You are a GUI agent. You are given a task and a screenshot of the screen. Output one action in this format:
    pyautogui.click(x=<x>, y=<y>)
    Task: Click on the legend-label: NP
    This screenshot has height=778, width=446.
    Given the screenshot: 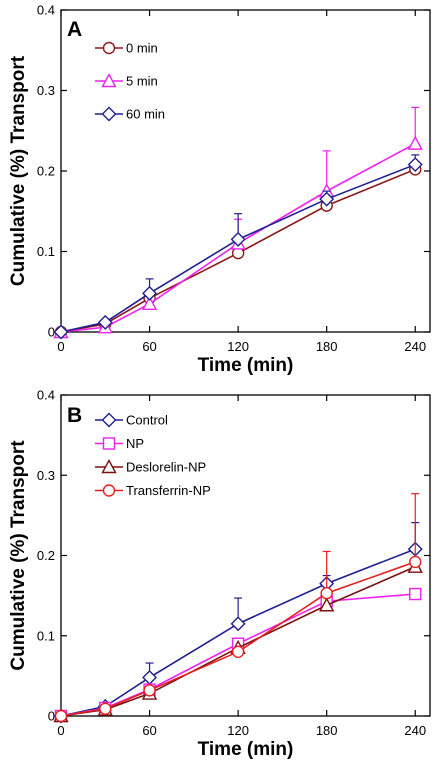 What is the action you would take?
    pyautogui.click(x=135, y=443)
    